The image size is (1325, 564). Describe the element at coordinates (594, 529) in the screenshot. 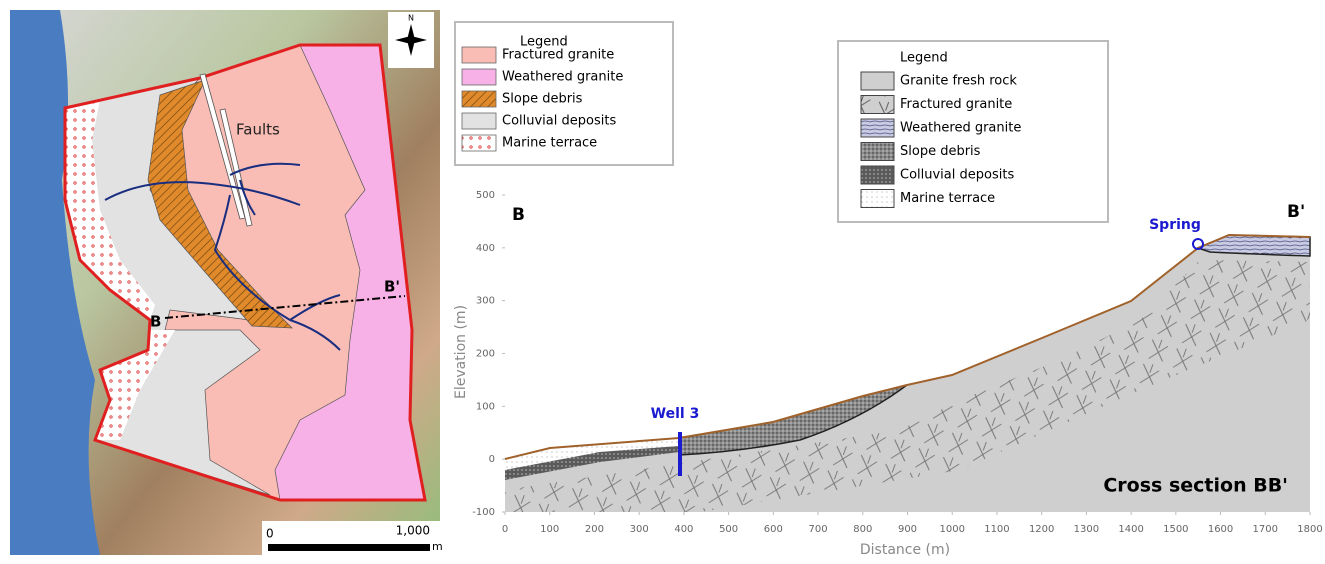

I see `x-tick-label: 200` at that location.